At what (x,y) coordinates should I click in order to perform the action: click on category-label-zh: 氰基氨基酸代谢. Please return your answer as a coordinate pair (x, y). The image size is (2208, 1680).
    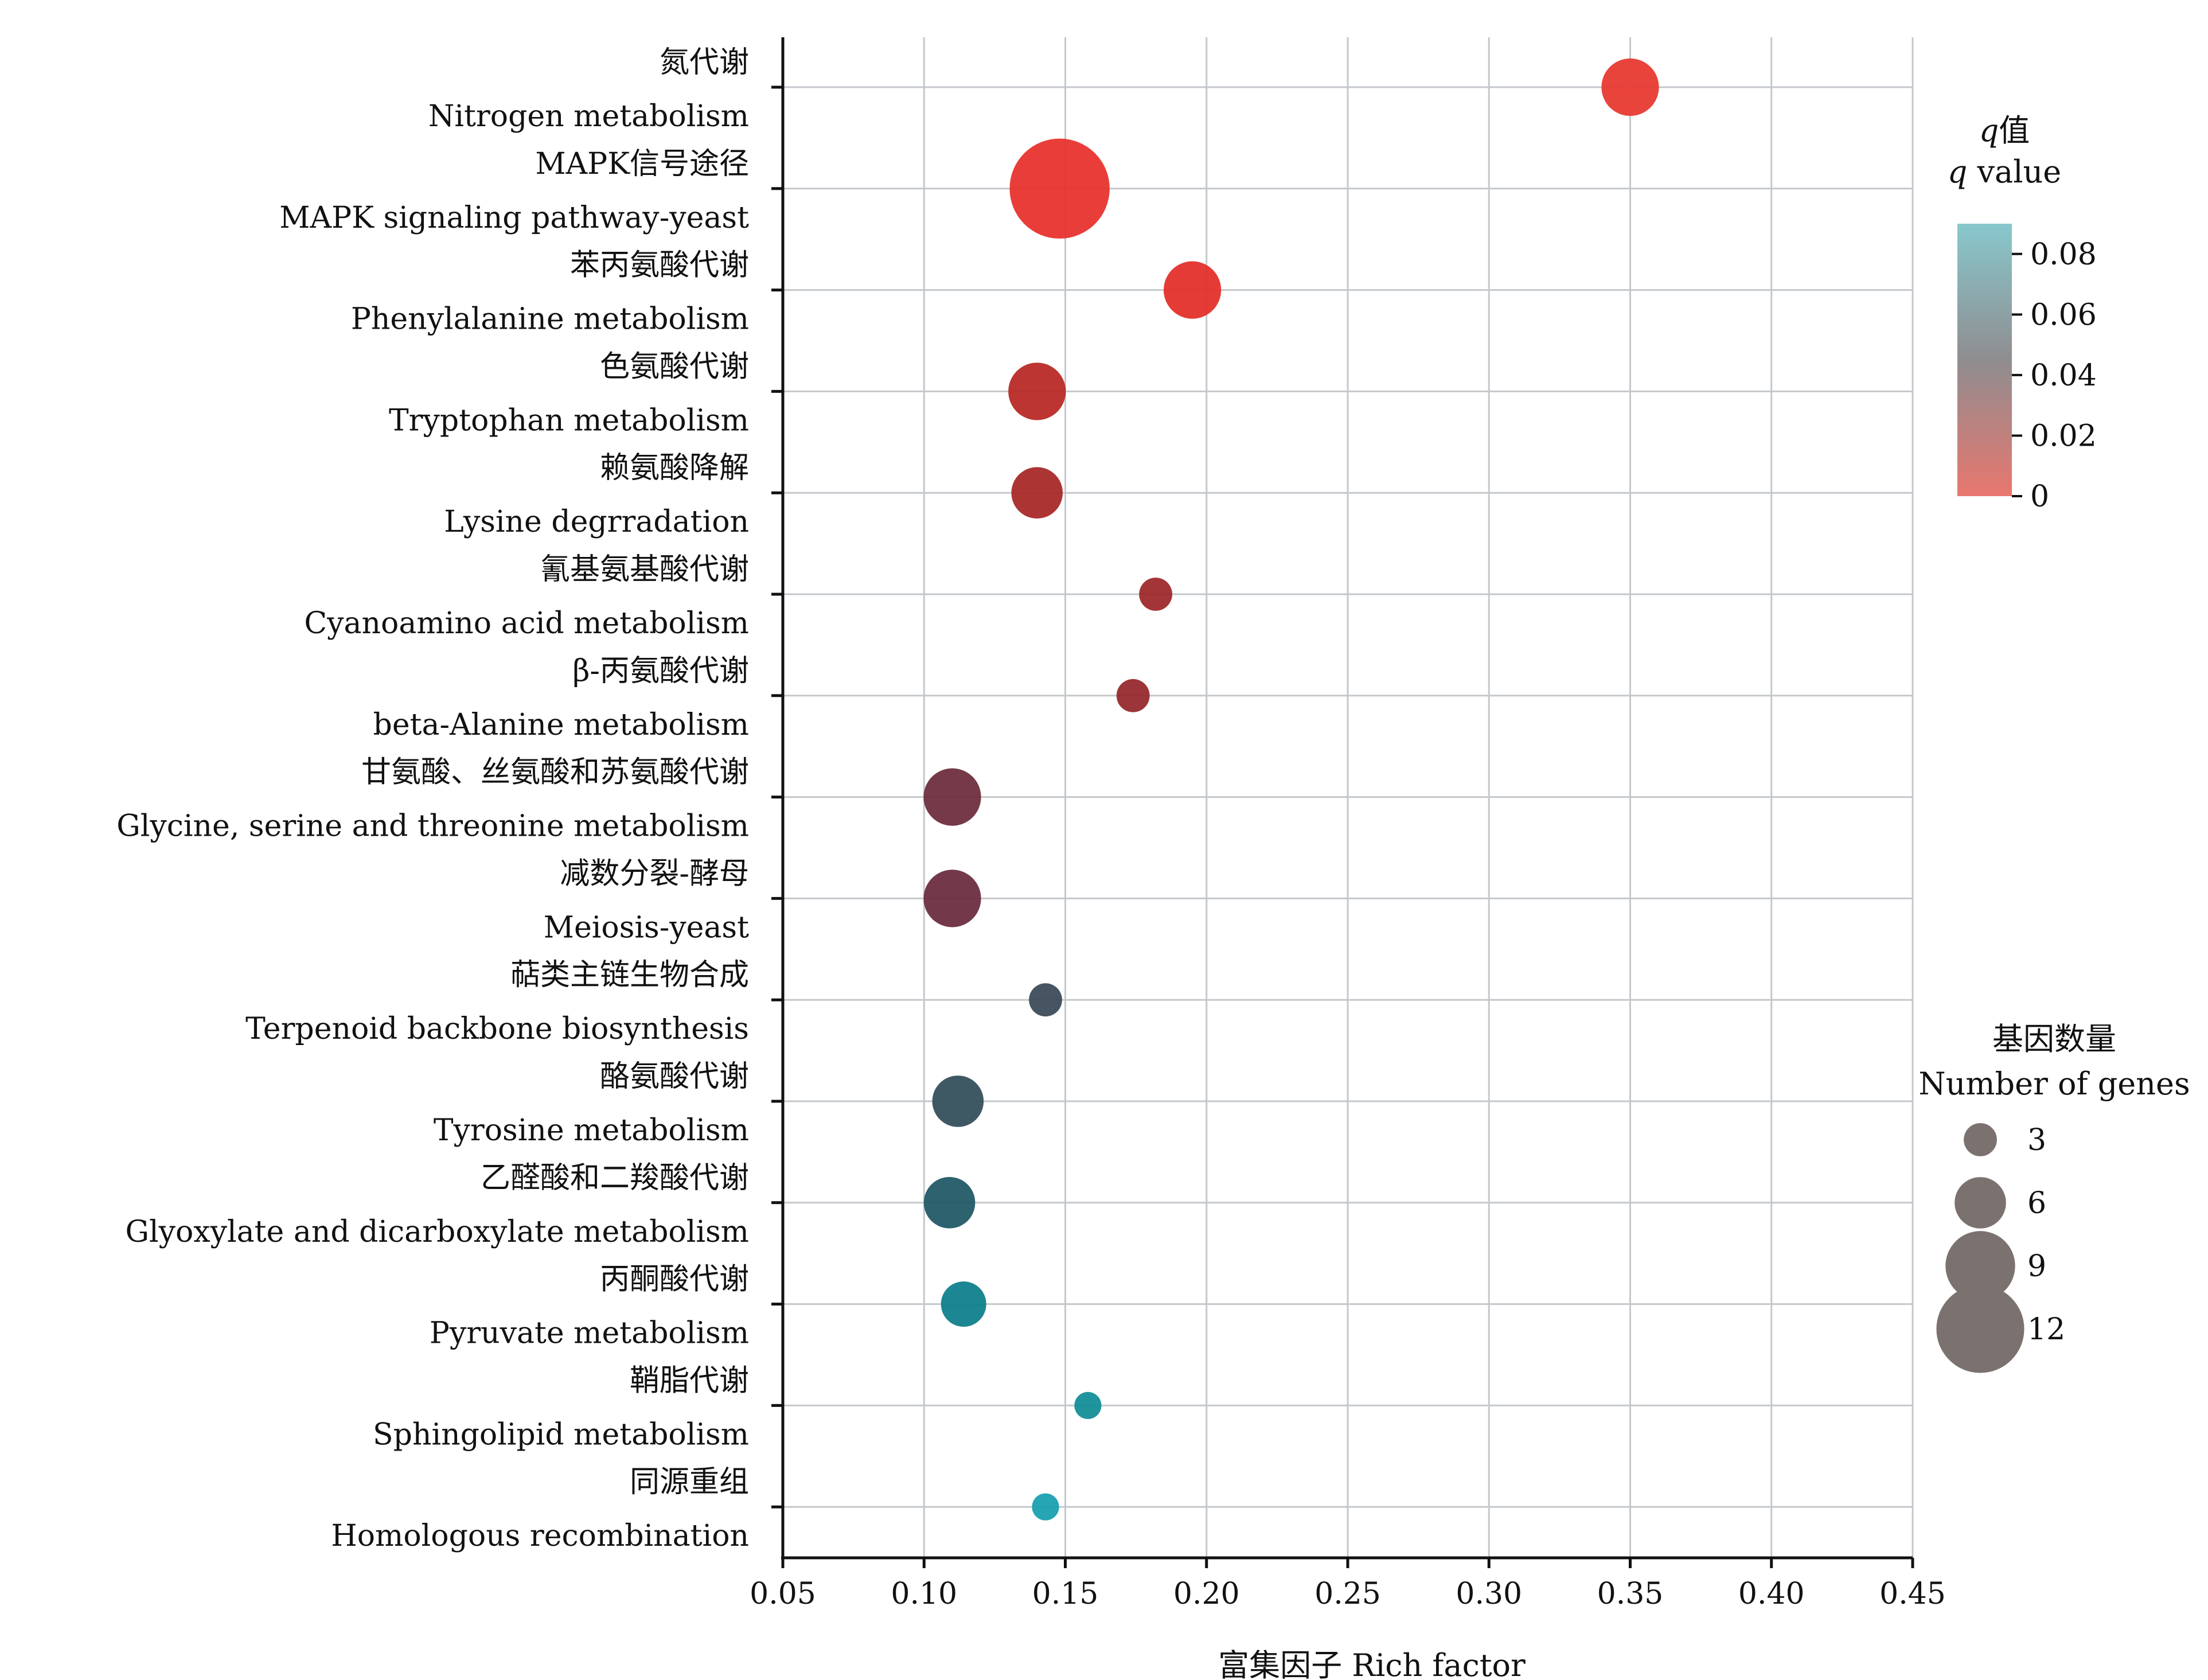
    Looking at the image, I should click on (644, 569).